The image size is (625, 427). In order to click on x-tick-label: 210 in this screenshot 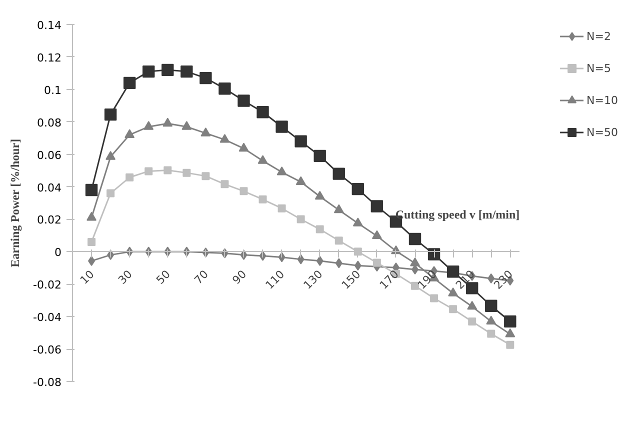, I will do `click(465, 280)`.